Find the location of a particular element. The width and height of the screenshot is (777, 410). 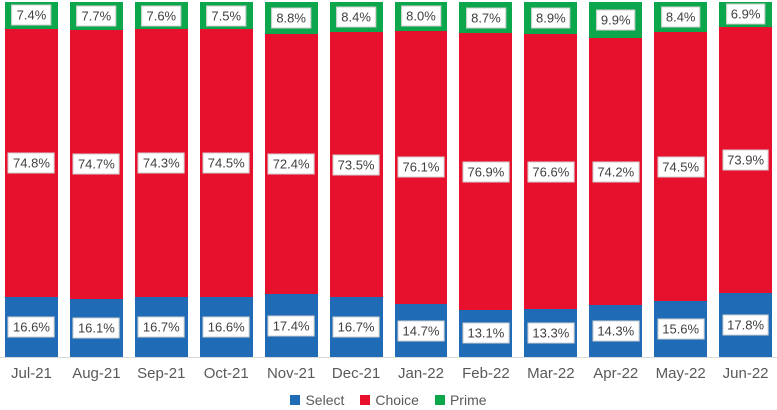

bar-column: 6.9% 73.9% 17.8% is located at coordinates (746, 179).